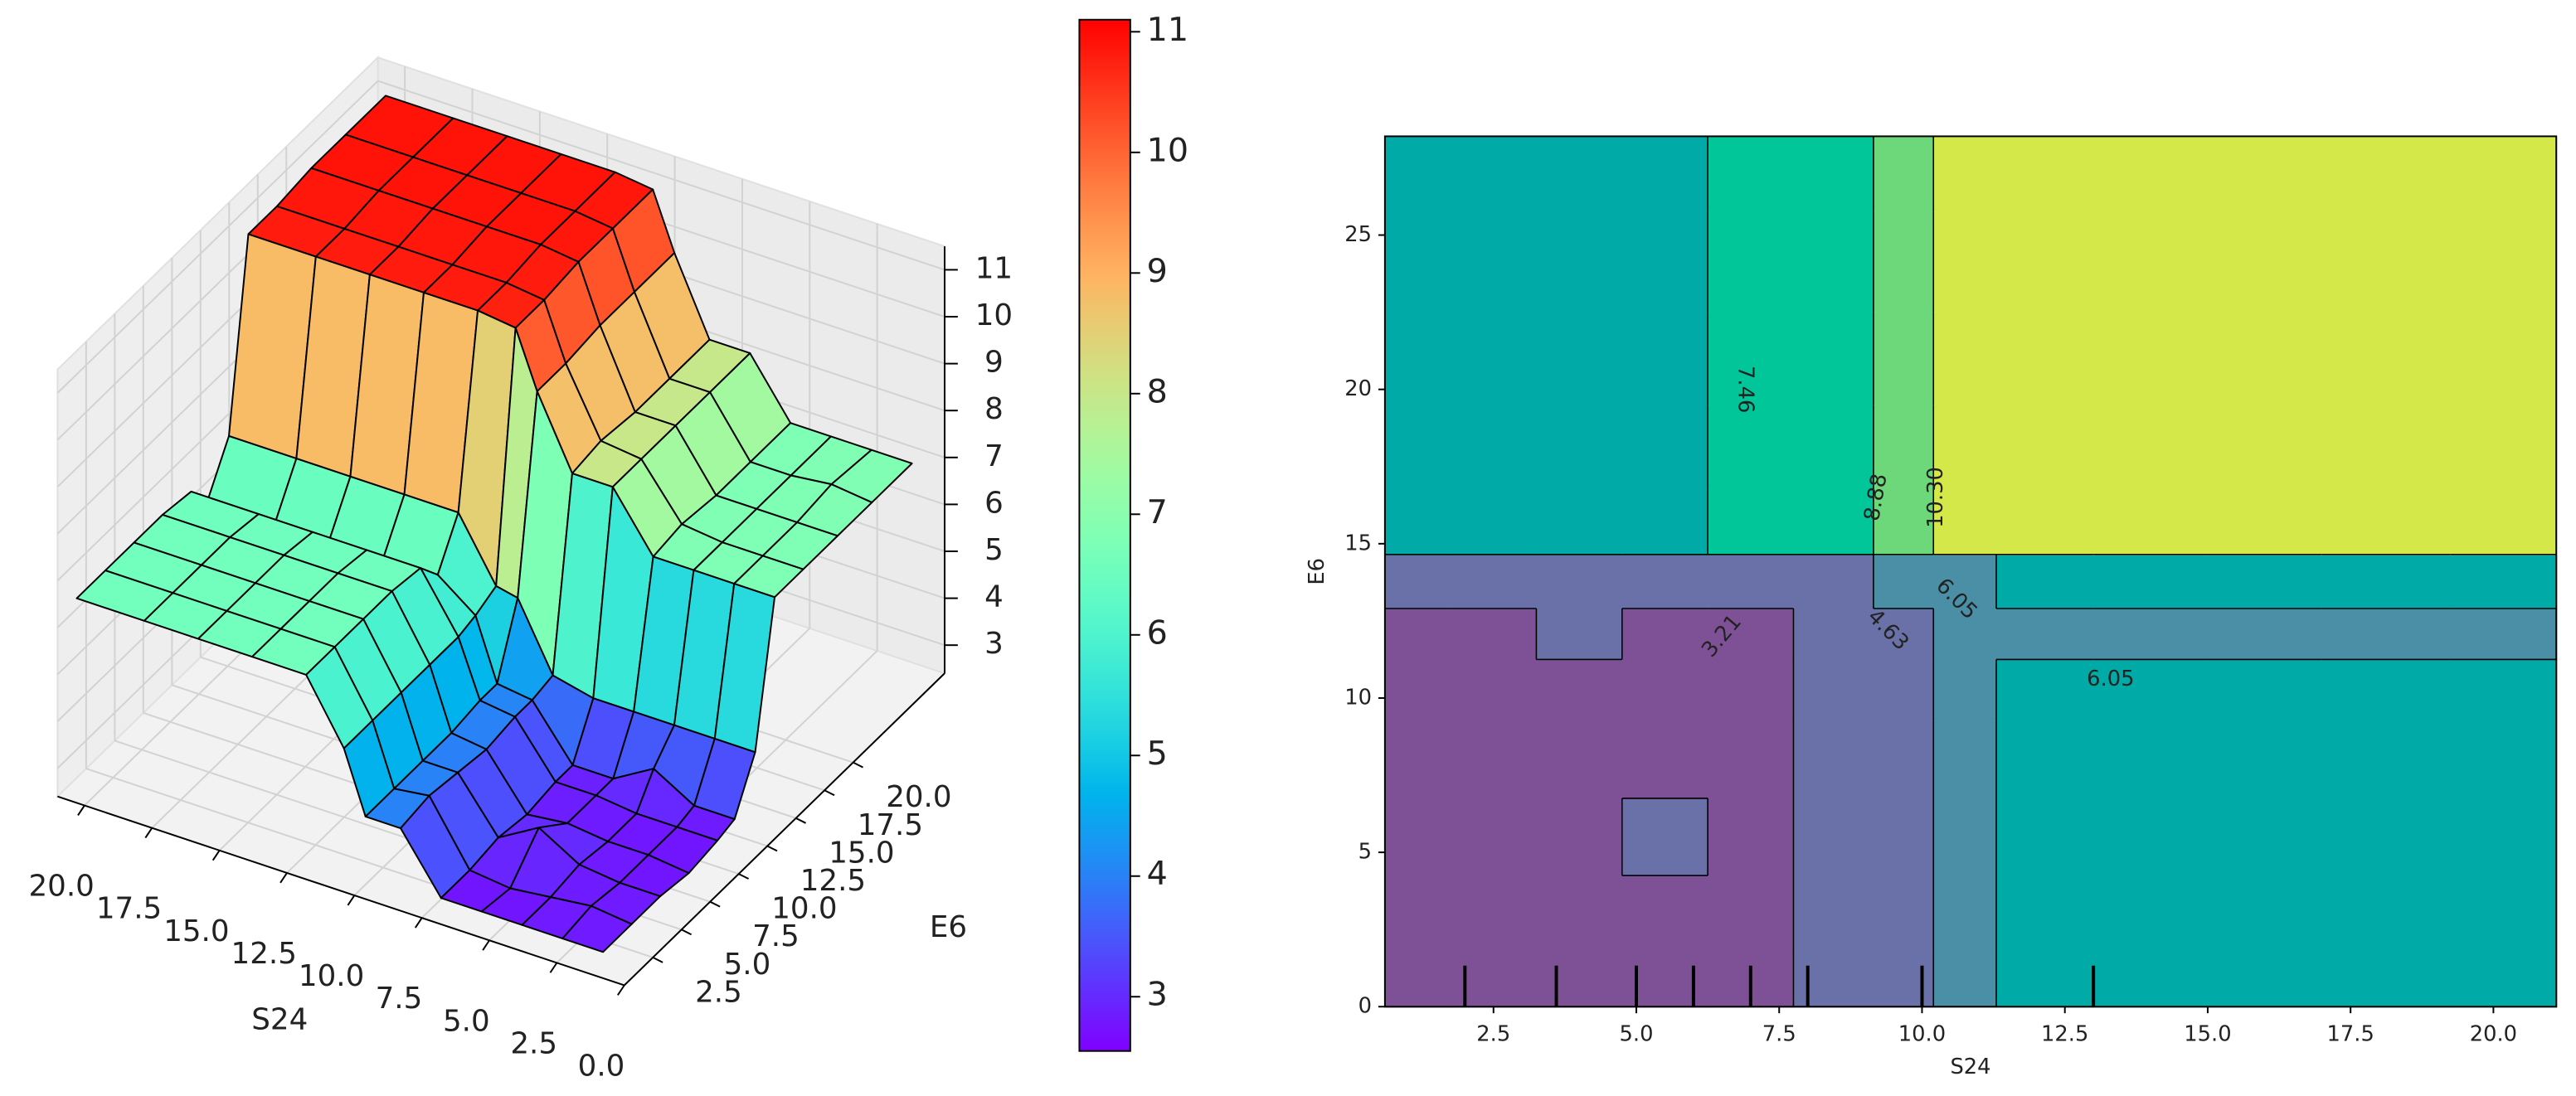  I want to click on x-tick-label: 10.0, so click(1922, 1034).